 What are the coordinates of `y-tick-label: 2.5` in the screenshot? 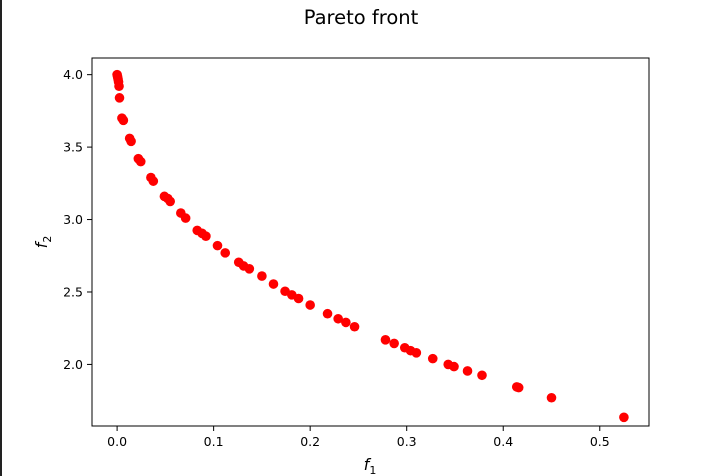 It's located at (73, 291).